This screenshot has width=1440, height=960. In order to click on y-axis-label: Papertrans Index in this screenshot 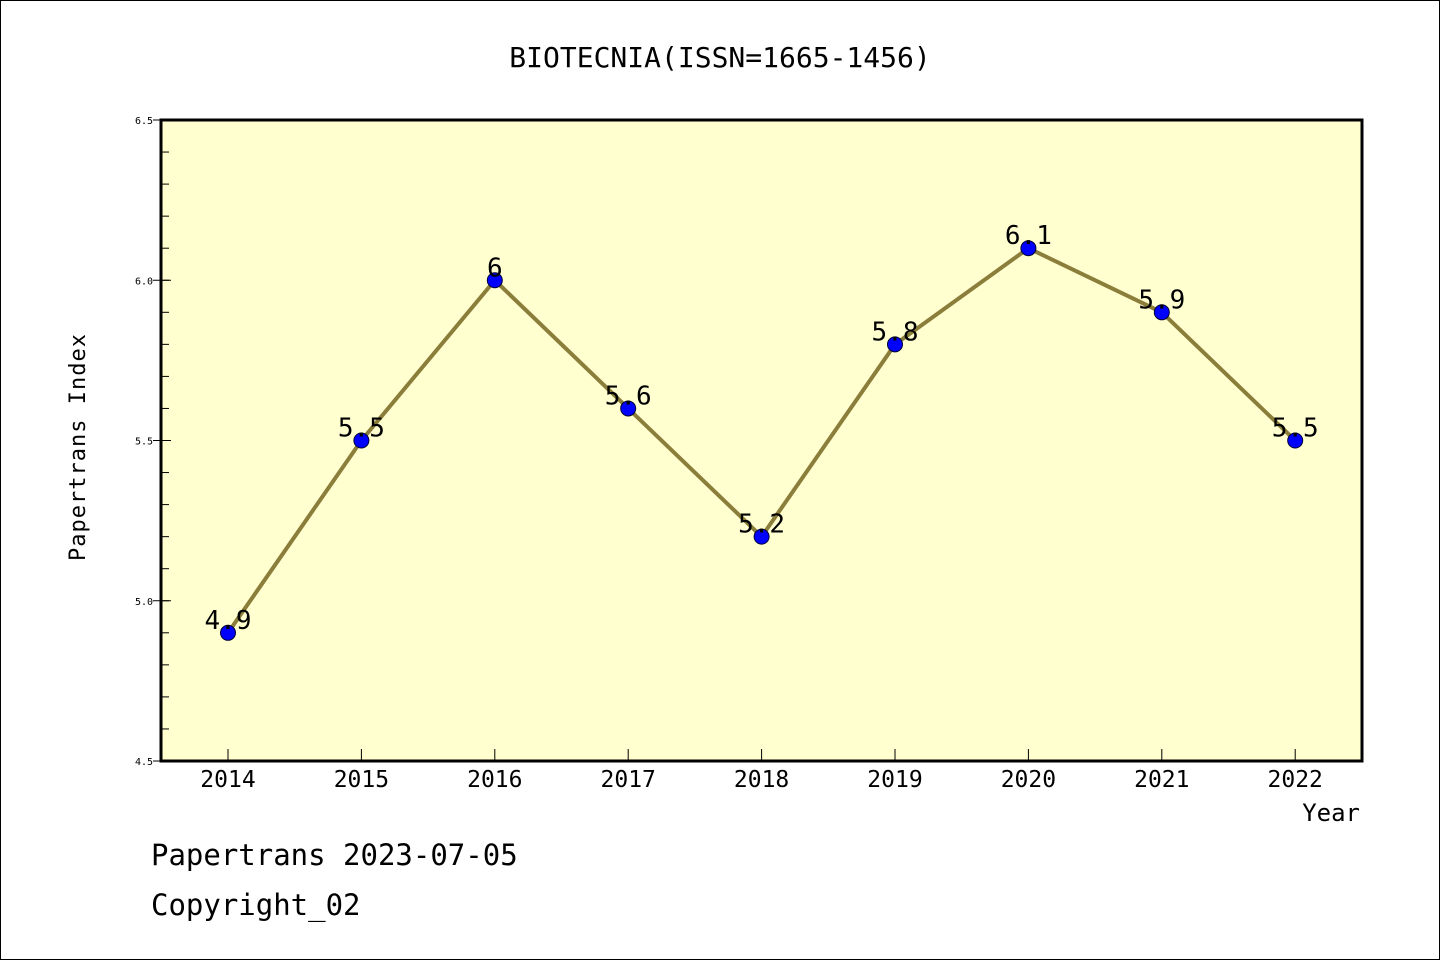, I will do `click(78, 447)`.